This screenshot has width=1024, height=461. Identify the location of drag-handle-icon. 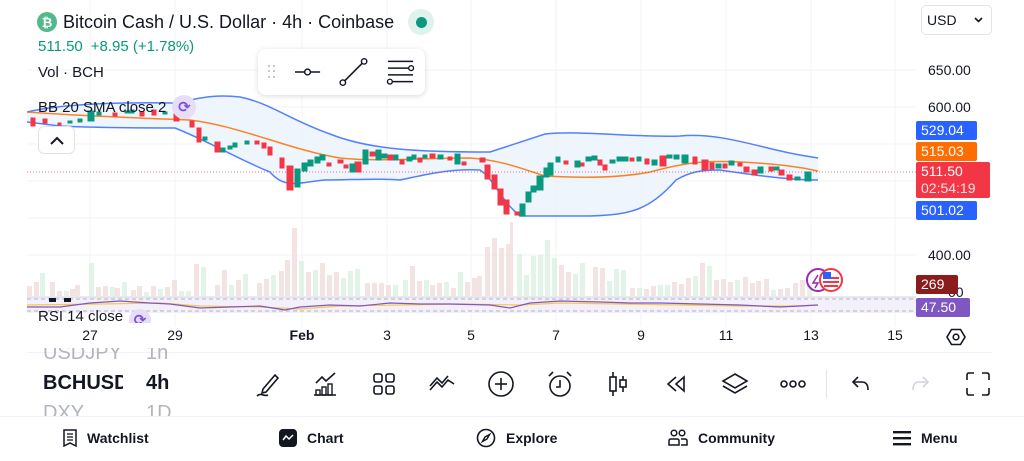
(272, 72).